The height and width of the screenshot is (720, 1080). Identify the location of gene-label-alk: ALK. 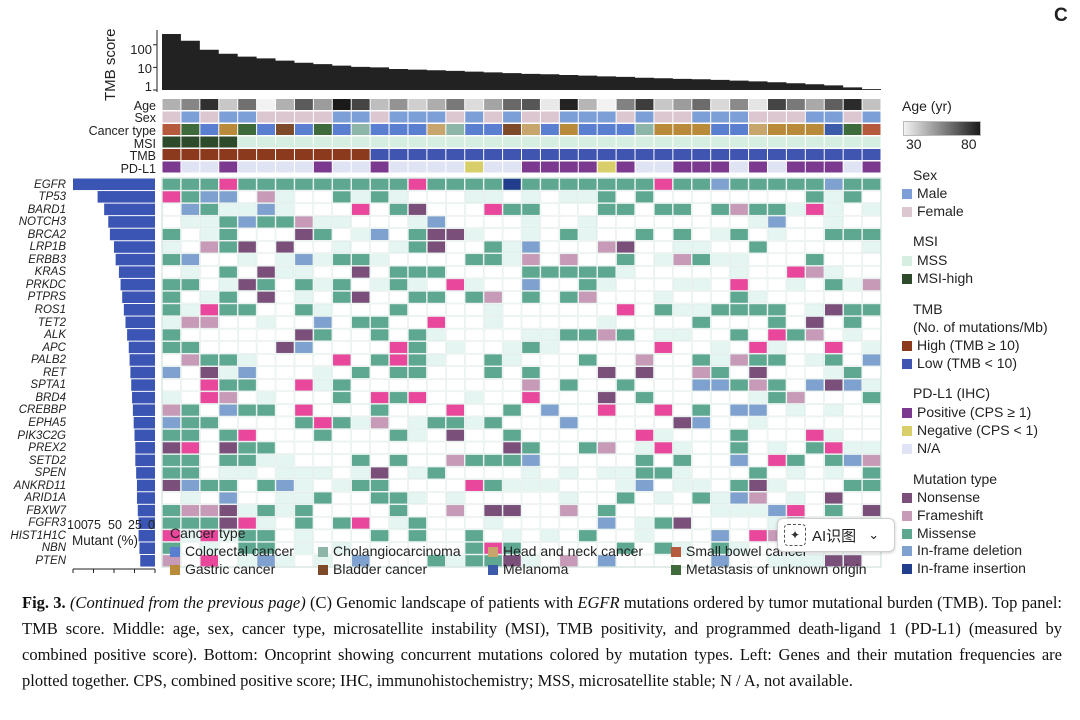
(55, 335).